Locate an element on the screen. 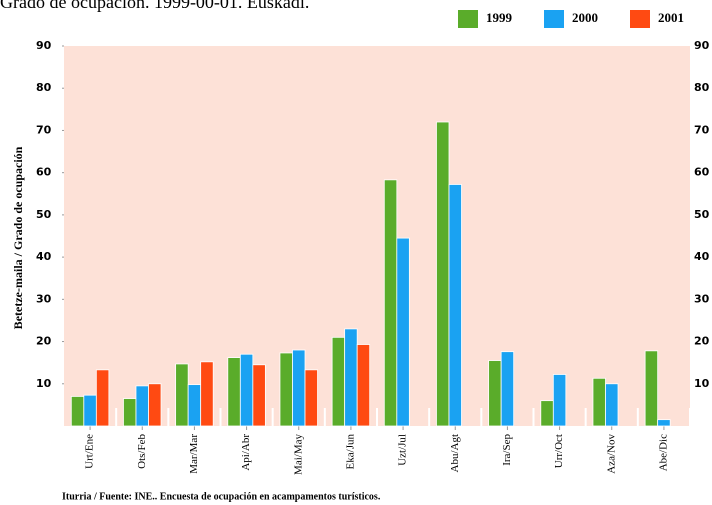  x-tick-label: Abu/Agt is located at coordinates (455, 453).